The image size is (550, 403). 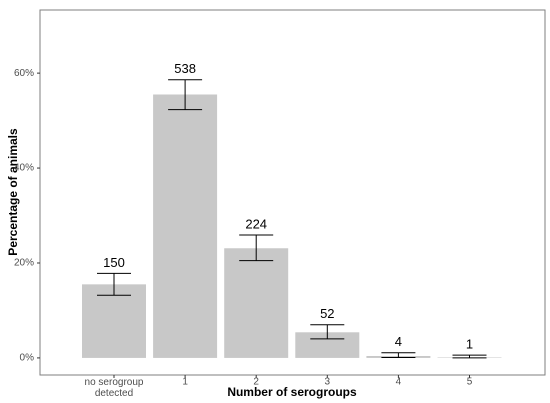 I want to click on y-tick-label: 20%, so click(x=24, y=263).